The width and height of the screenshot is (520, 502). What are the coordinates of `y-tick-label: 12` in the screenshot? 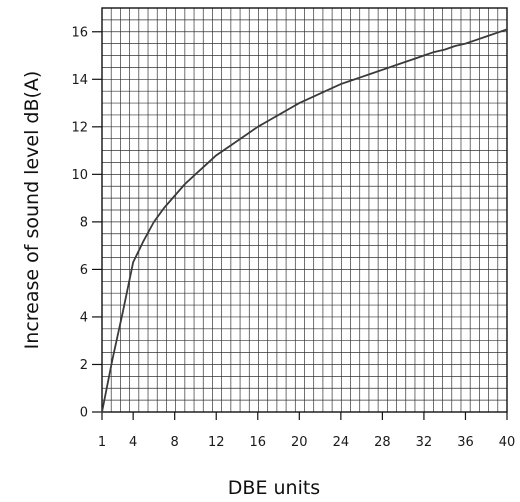 It's located at (79, 127).